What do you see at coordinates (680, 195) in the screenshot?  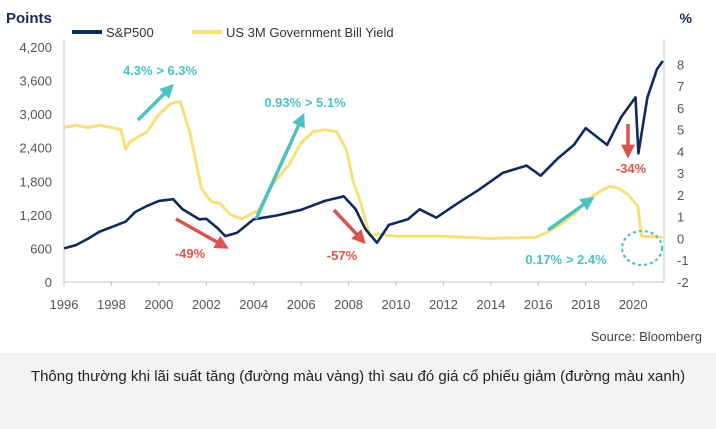 I see `y-right-tick-label: 2` at bounding box center [680, 195].